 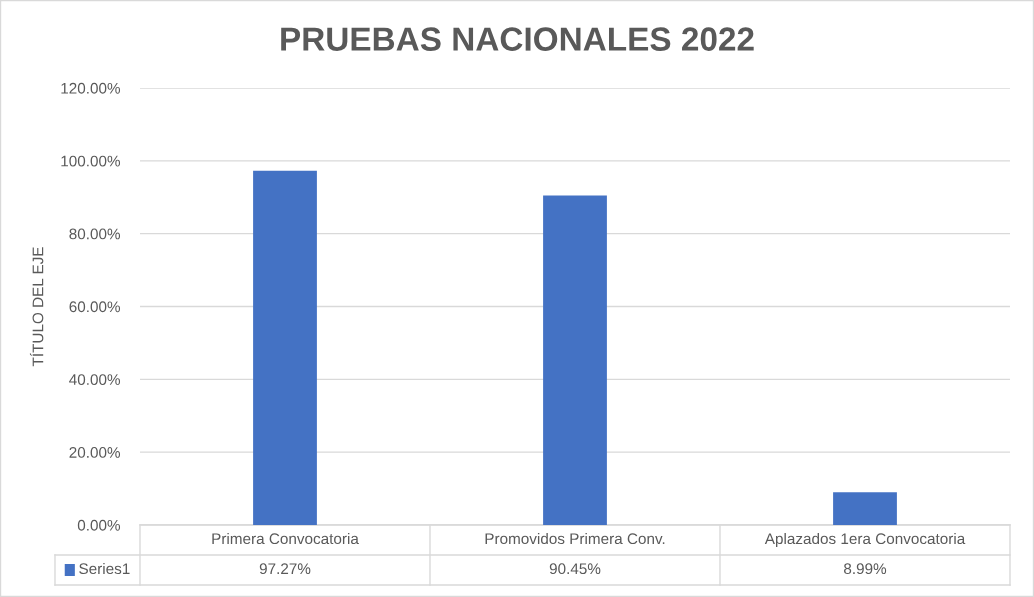 What do you see at coordinates (575, 569) in the screenshot?
I see `data-label: 90.45%` at bounding box center [575, 569].